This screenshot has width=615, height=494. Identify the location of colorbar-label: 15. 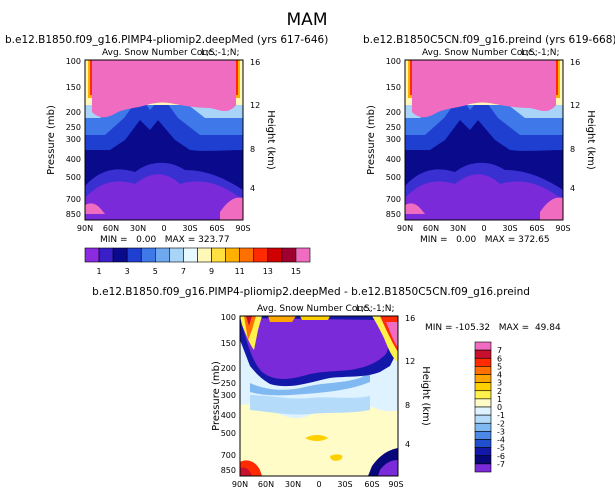
(296, 271).